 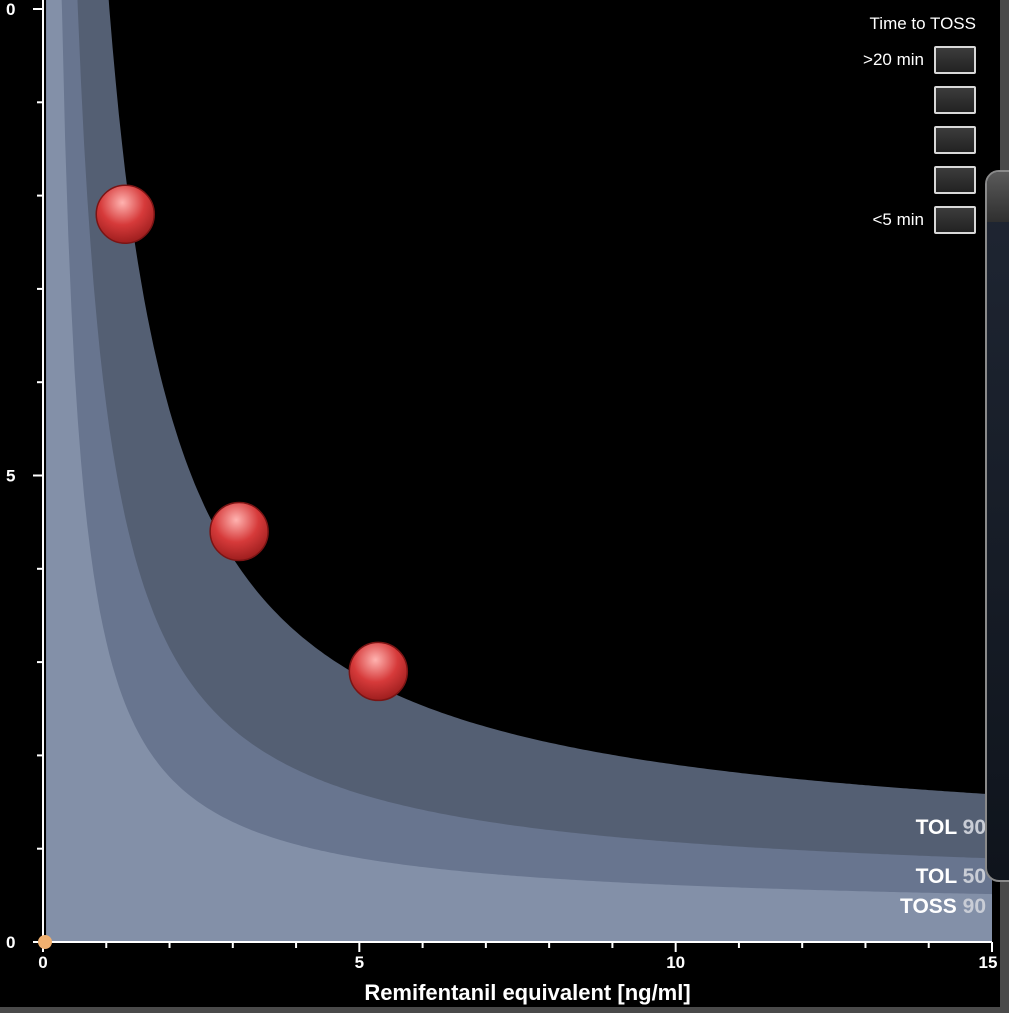 I want to click on legend-title: Time to TOSS, so click(x=922, y=23).